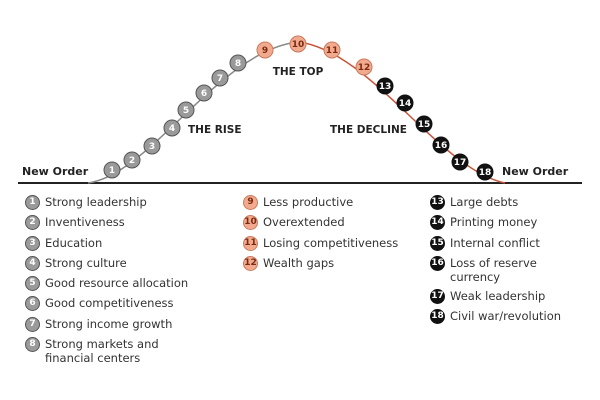  I want to click on list-item: 6 Good competitiveness, so click(112, 304).